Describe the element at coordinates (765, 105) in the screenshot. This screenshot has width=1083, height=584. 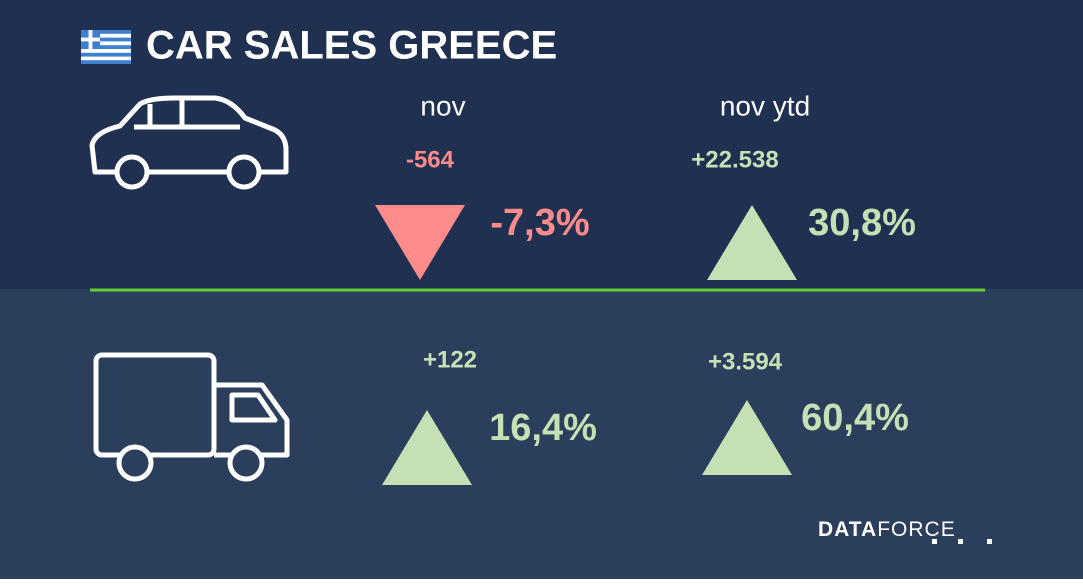
I see `column-header: nov ytd` at that location.